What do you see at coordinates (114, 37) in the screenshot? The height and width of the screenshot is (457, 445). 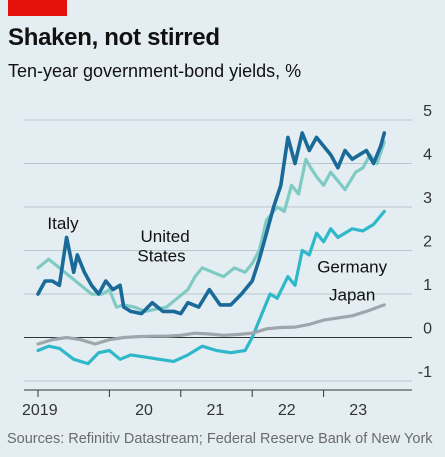 I see `chart-title: Shaken, not stirred` at bounding box center [114, 37].